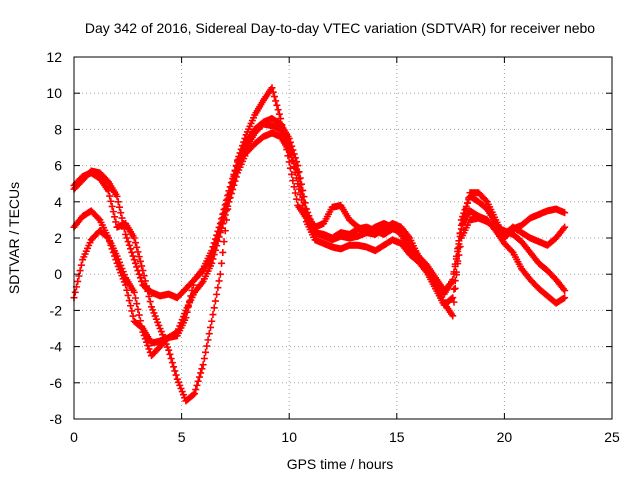 This screenshot has height=480, width=640. What do you see at coordinates (289, 437) in the screenshot?
I see `x-tick-label: 10` at bounding box center [289, 437].